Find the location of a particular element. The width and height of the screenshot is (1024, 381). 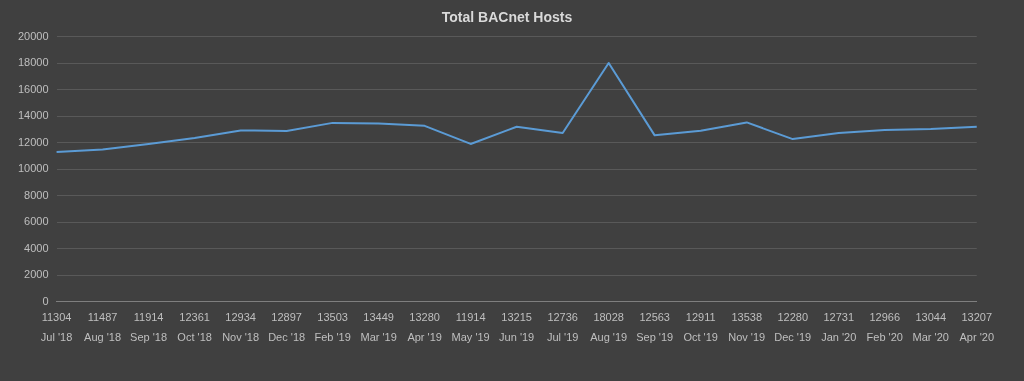

x-tick-label: May '19 is located at coordinates (470, 337).